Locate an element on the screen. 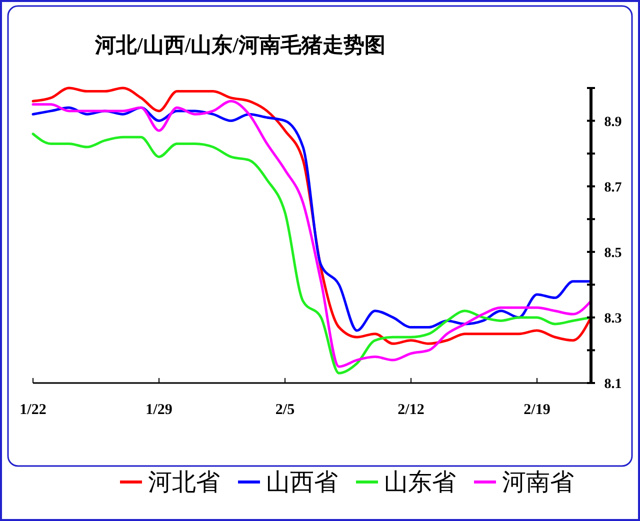 The width and height of the screenshot is (640, 521). x-tick-label: 1/22 is located at coordinates (33, 410).